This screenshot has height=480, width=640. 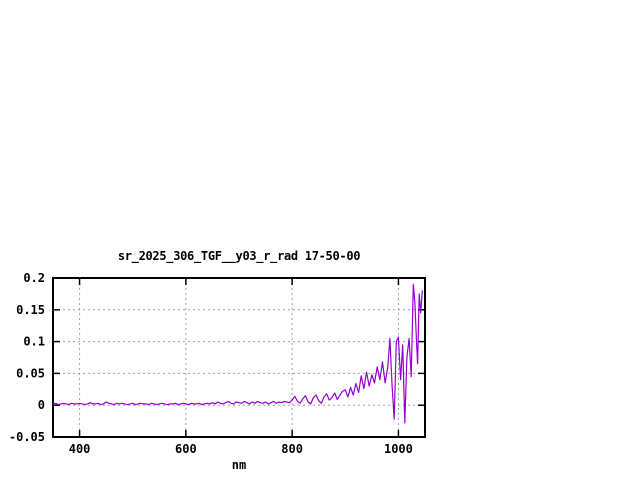 I want to click on y-tick-label-0.2: 0.2, so click(x=34, y=278).